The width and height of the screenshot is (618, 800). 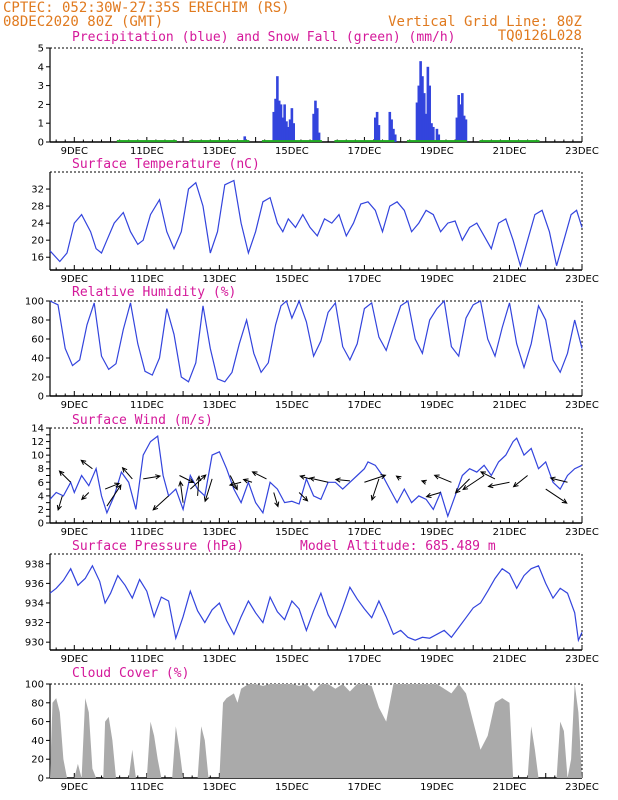 I want to click on header-grid-line: Vertical Grid Line: 80Z, so click(x=485, y=22).